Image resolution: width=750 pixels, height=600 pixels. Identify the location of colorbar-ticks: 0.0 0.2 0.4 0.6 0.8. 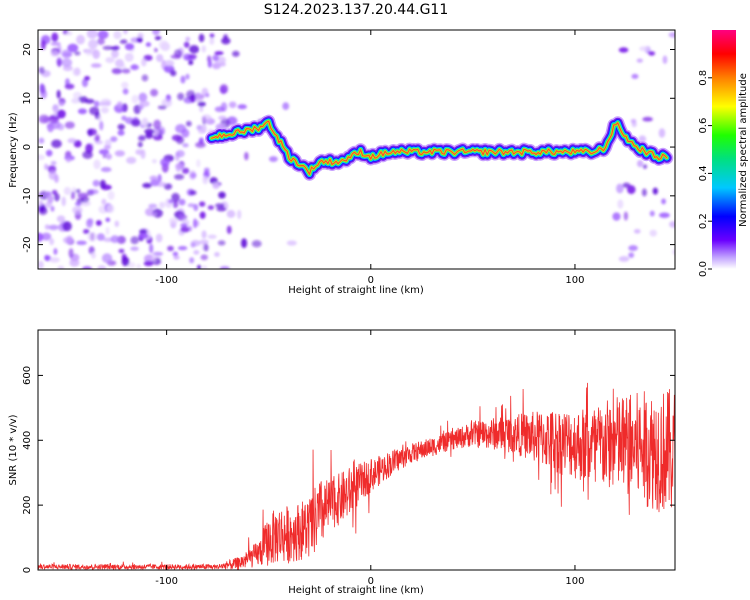
(705, 173).